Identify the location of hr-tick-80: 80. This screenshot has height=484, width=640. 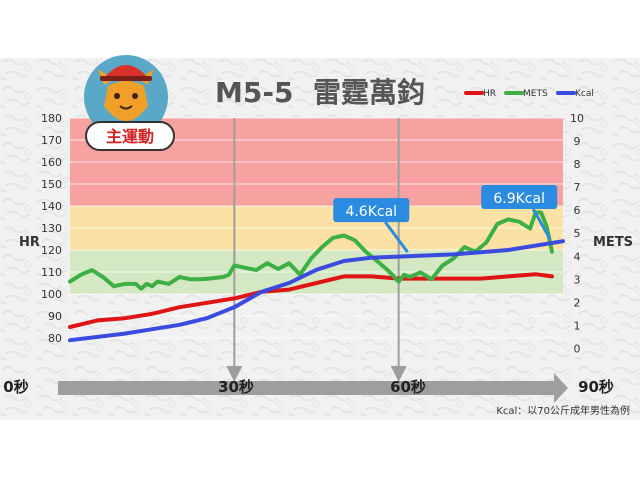
(55, 338).